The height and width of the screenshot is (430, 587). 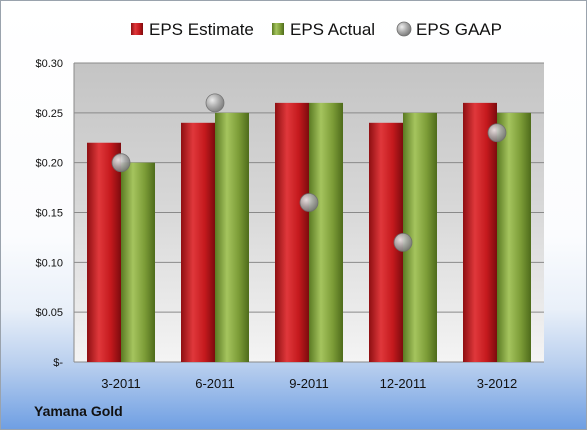 I want to click on y-tick-label: $0.25, so click(x=49, y=114).